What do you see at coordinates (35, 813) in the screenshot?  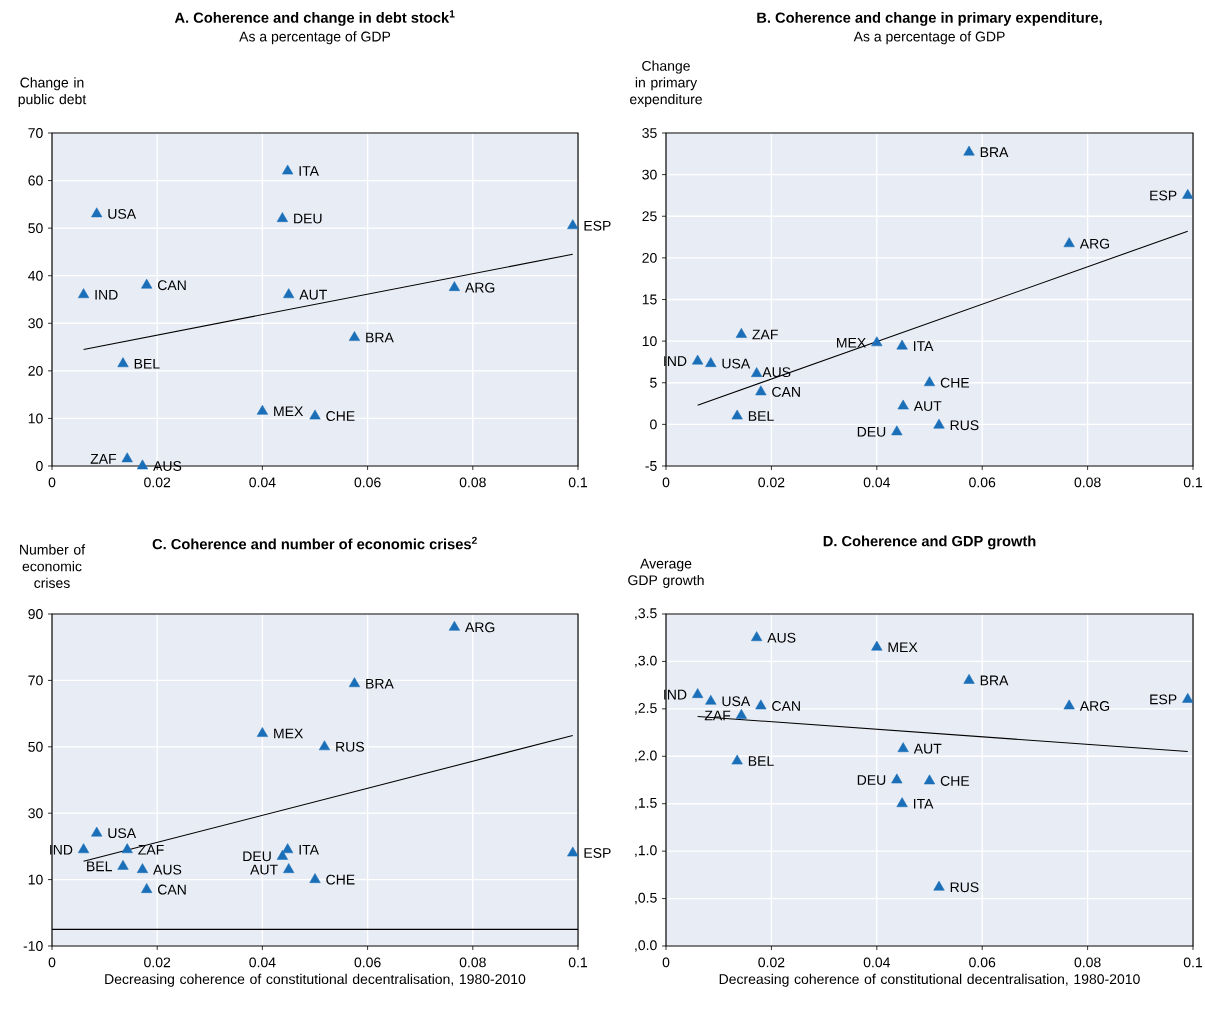 I see `y-tick-label: 30` at bounding box center [35, 813].